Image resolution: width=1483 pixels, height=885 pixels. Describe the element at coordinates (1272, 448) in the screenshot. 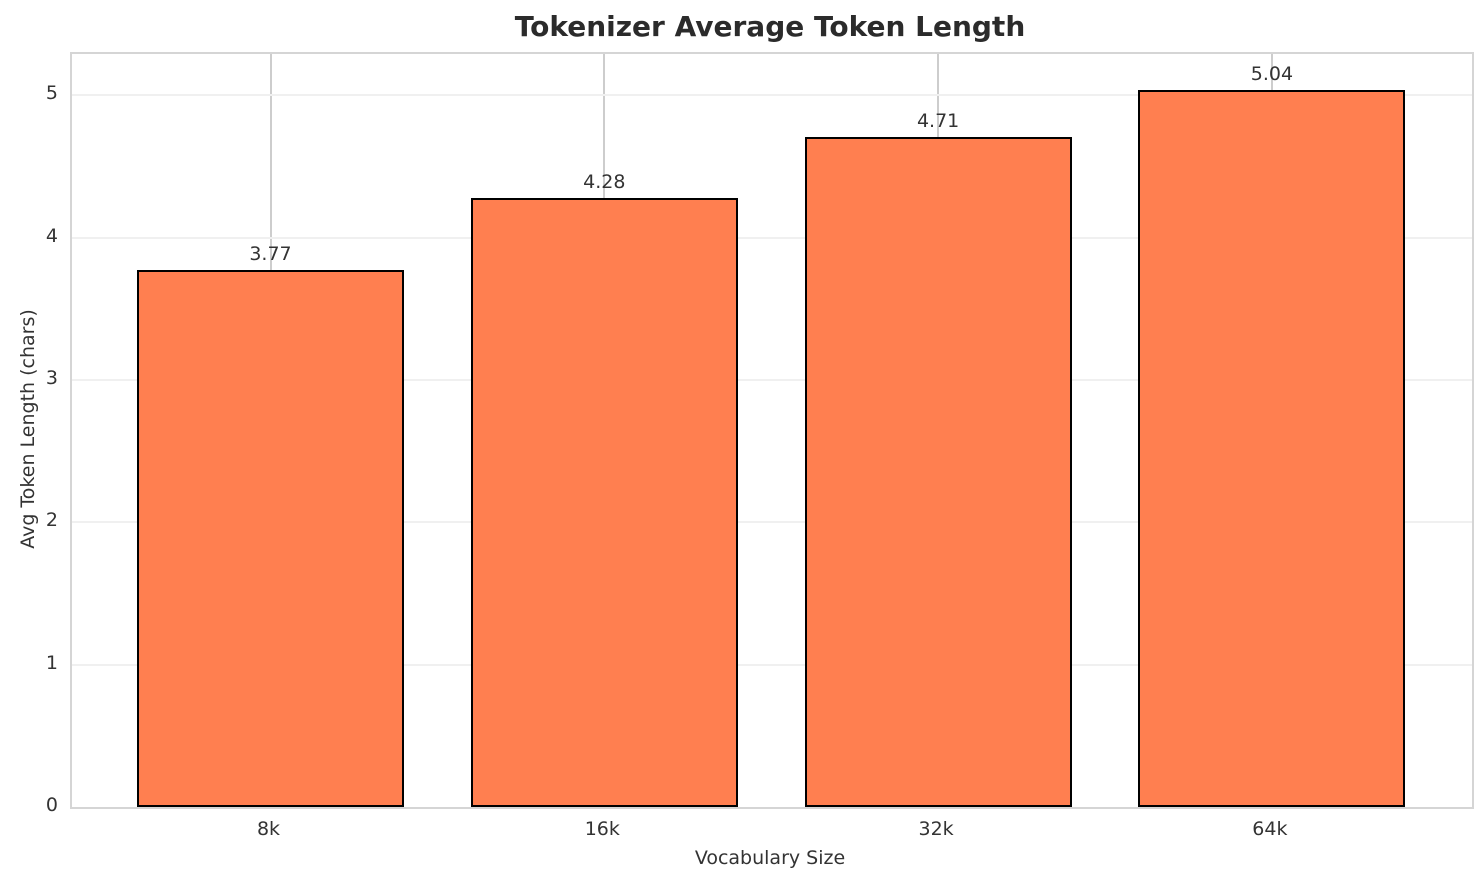

I see `bar-64k` at that location.